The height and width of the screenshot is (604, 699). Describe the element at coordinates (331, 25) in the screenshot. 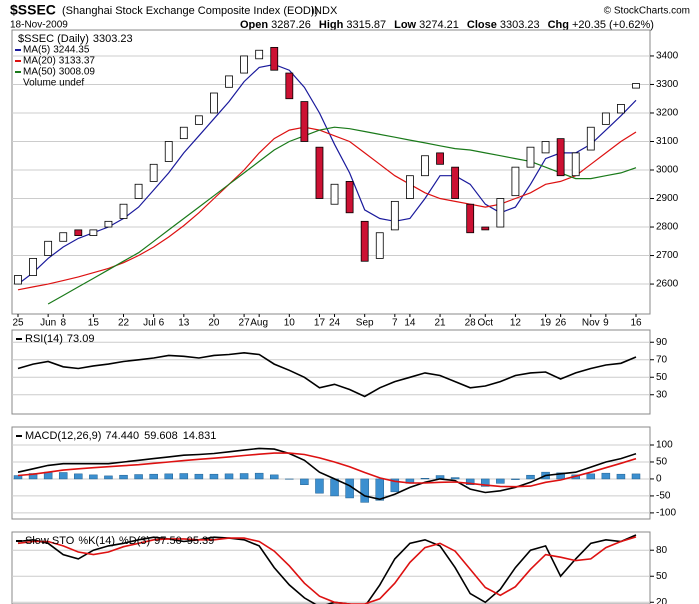

I see `stat-label: High` at that location.